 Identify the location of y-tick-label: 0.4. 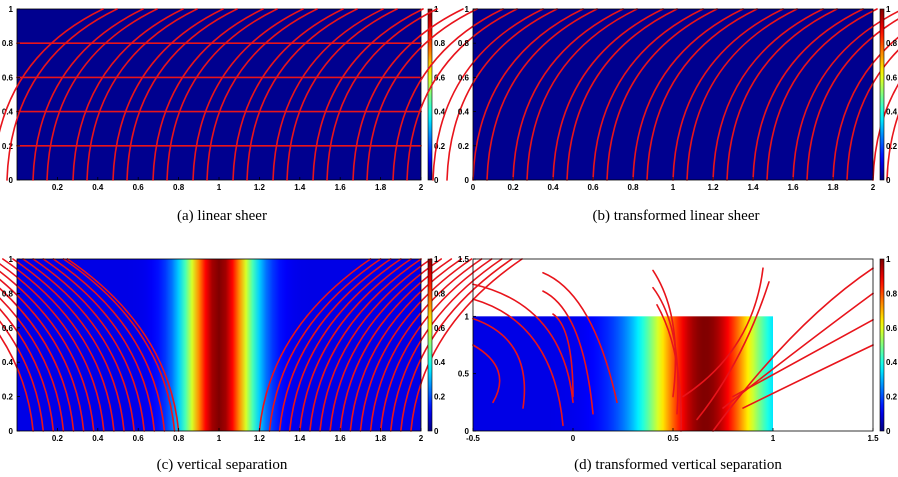
(8, 362).